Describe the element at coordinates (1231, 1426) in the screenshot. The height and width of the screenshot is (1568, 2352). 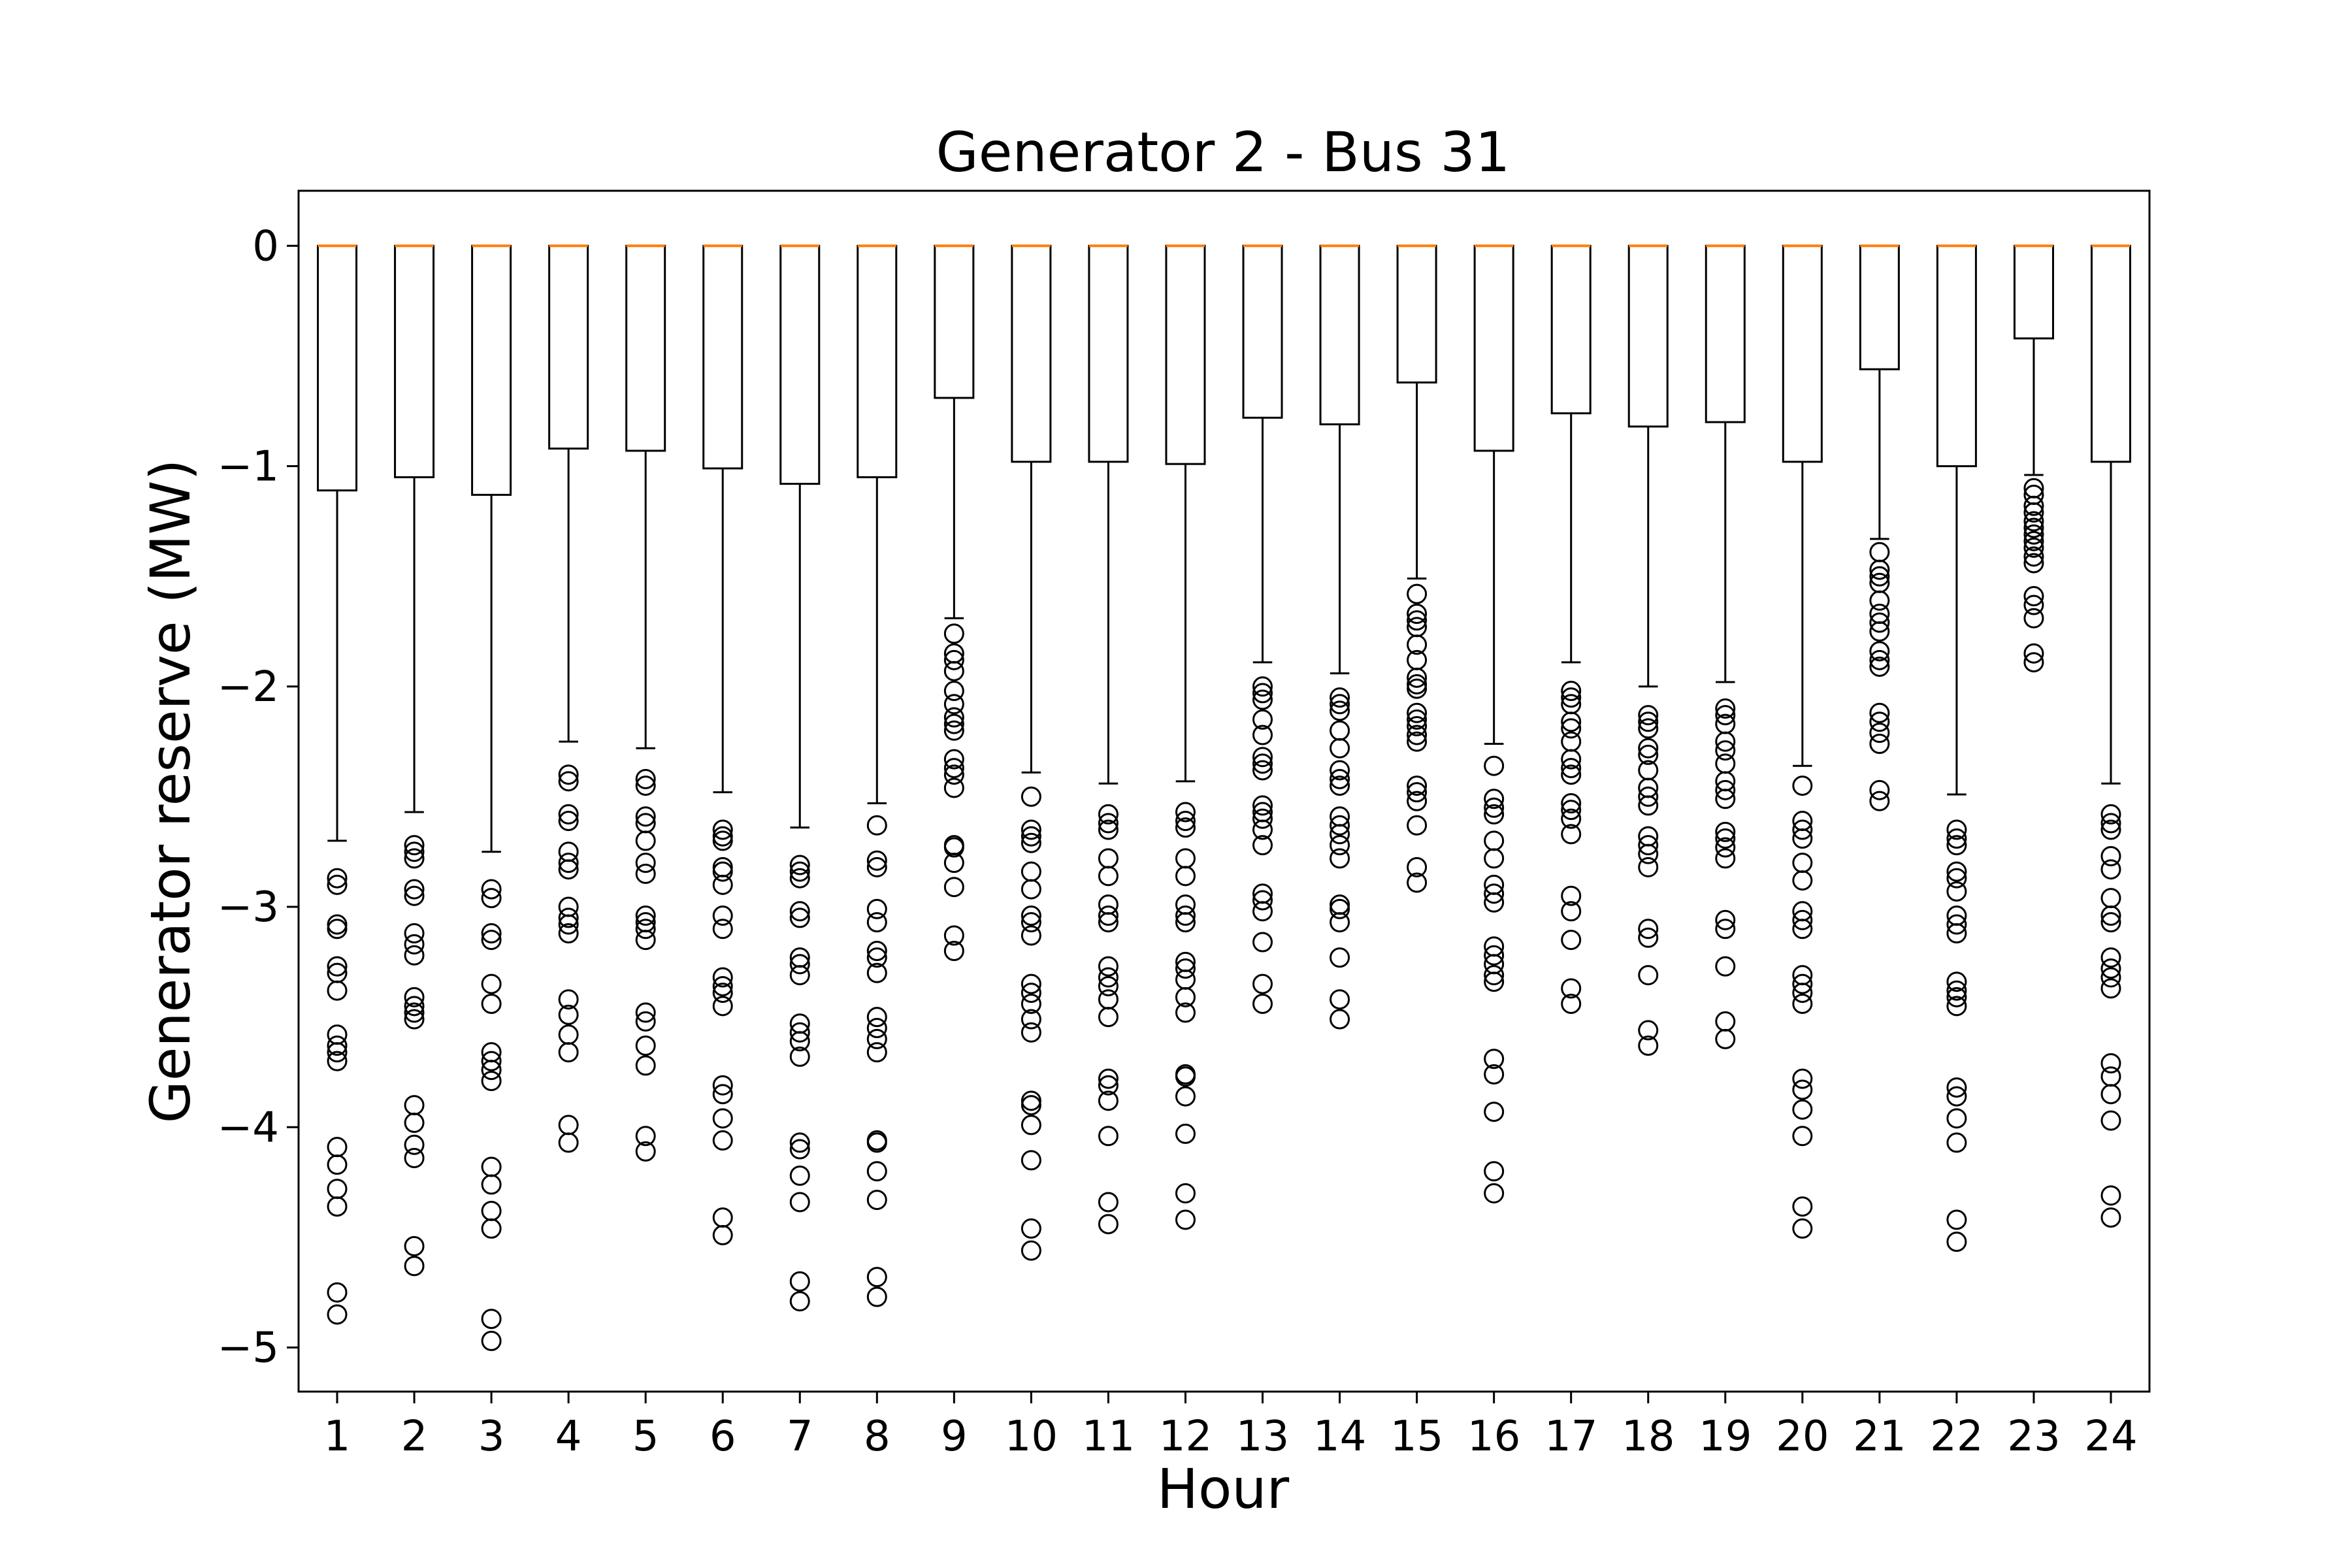
I see `x-axis: 1 2 3 4 5 6 7 8 9 10 11 12 13 14 15 16 17 18 19 20 21 22 23 24` at that location.